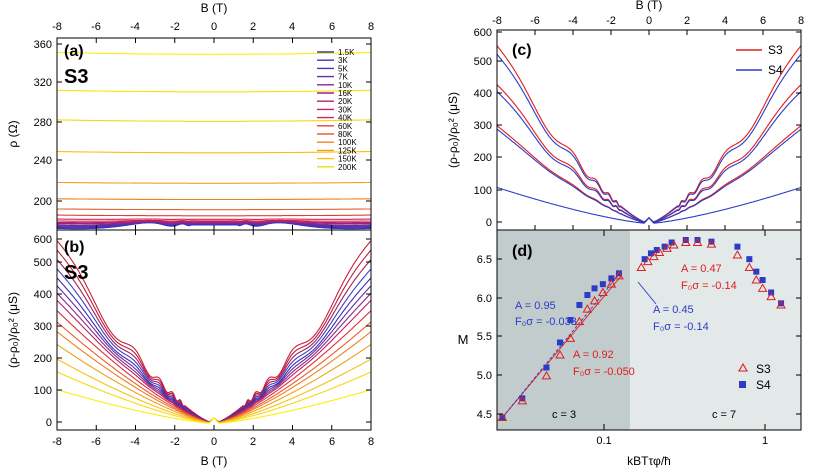  What do you see at coordinates (292, 442) in the screenshot?
I see `b-xtick: 4` at bounding box center [292, 442].